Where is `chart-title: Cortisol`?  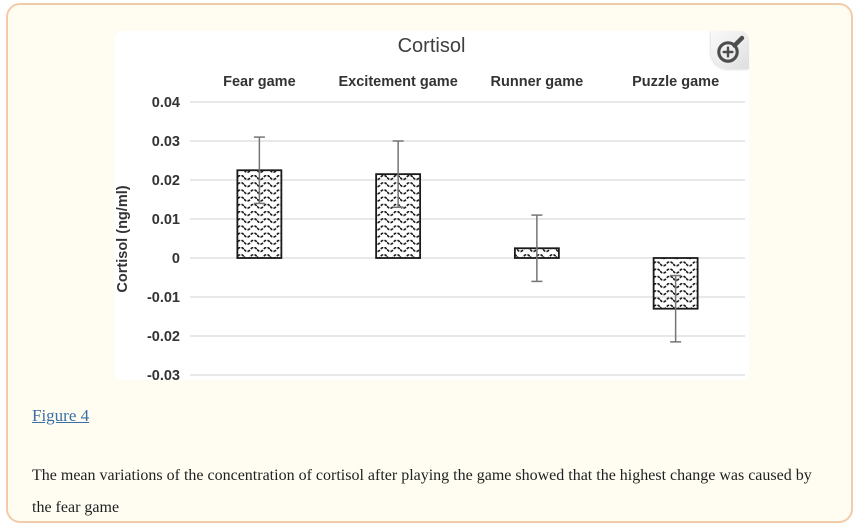
chart-title: Cortisol is located at coordinates (432, 46).